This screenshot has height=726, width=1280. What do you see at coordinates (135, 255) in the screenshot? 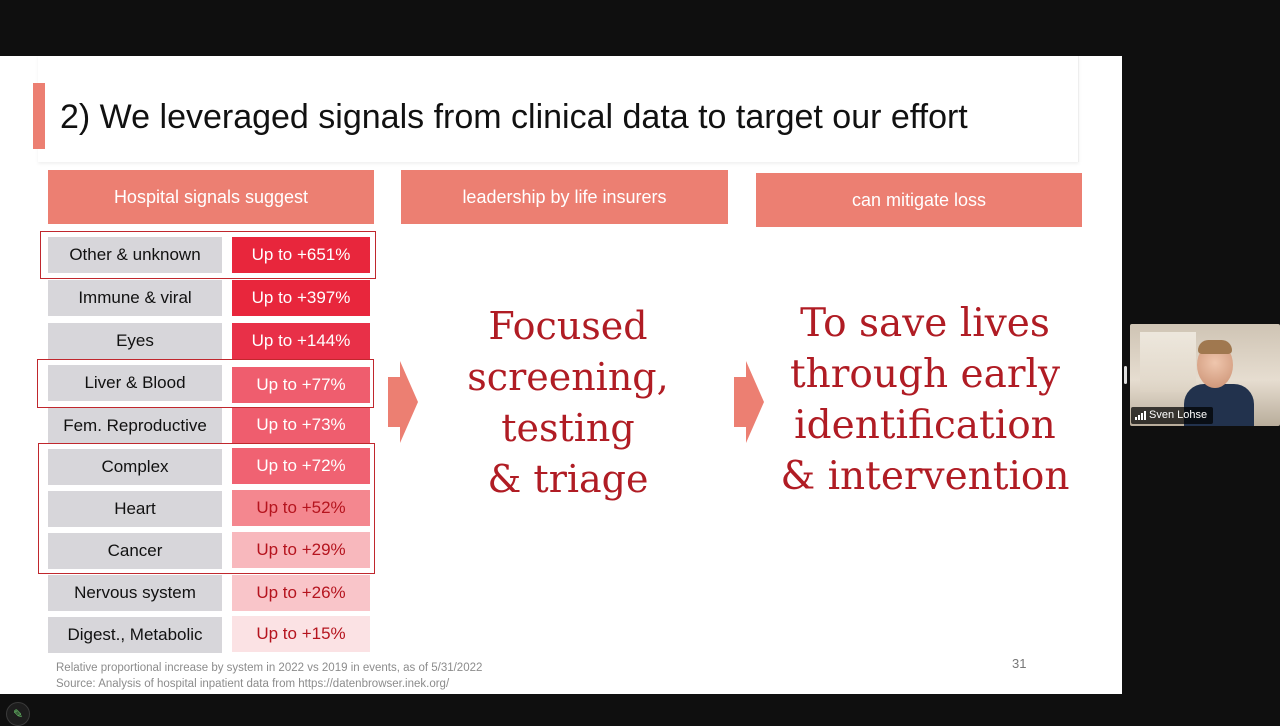
I see `signal-label: Other & unknown` at bounding box center [135, 255].